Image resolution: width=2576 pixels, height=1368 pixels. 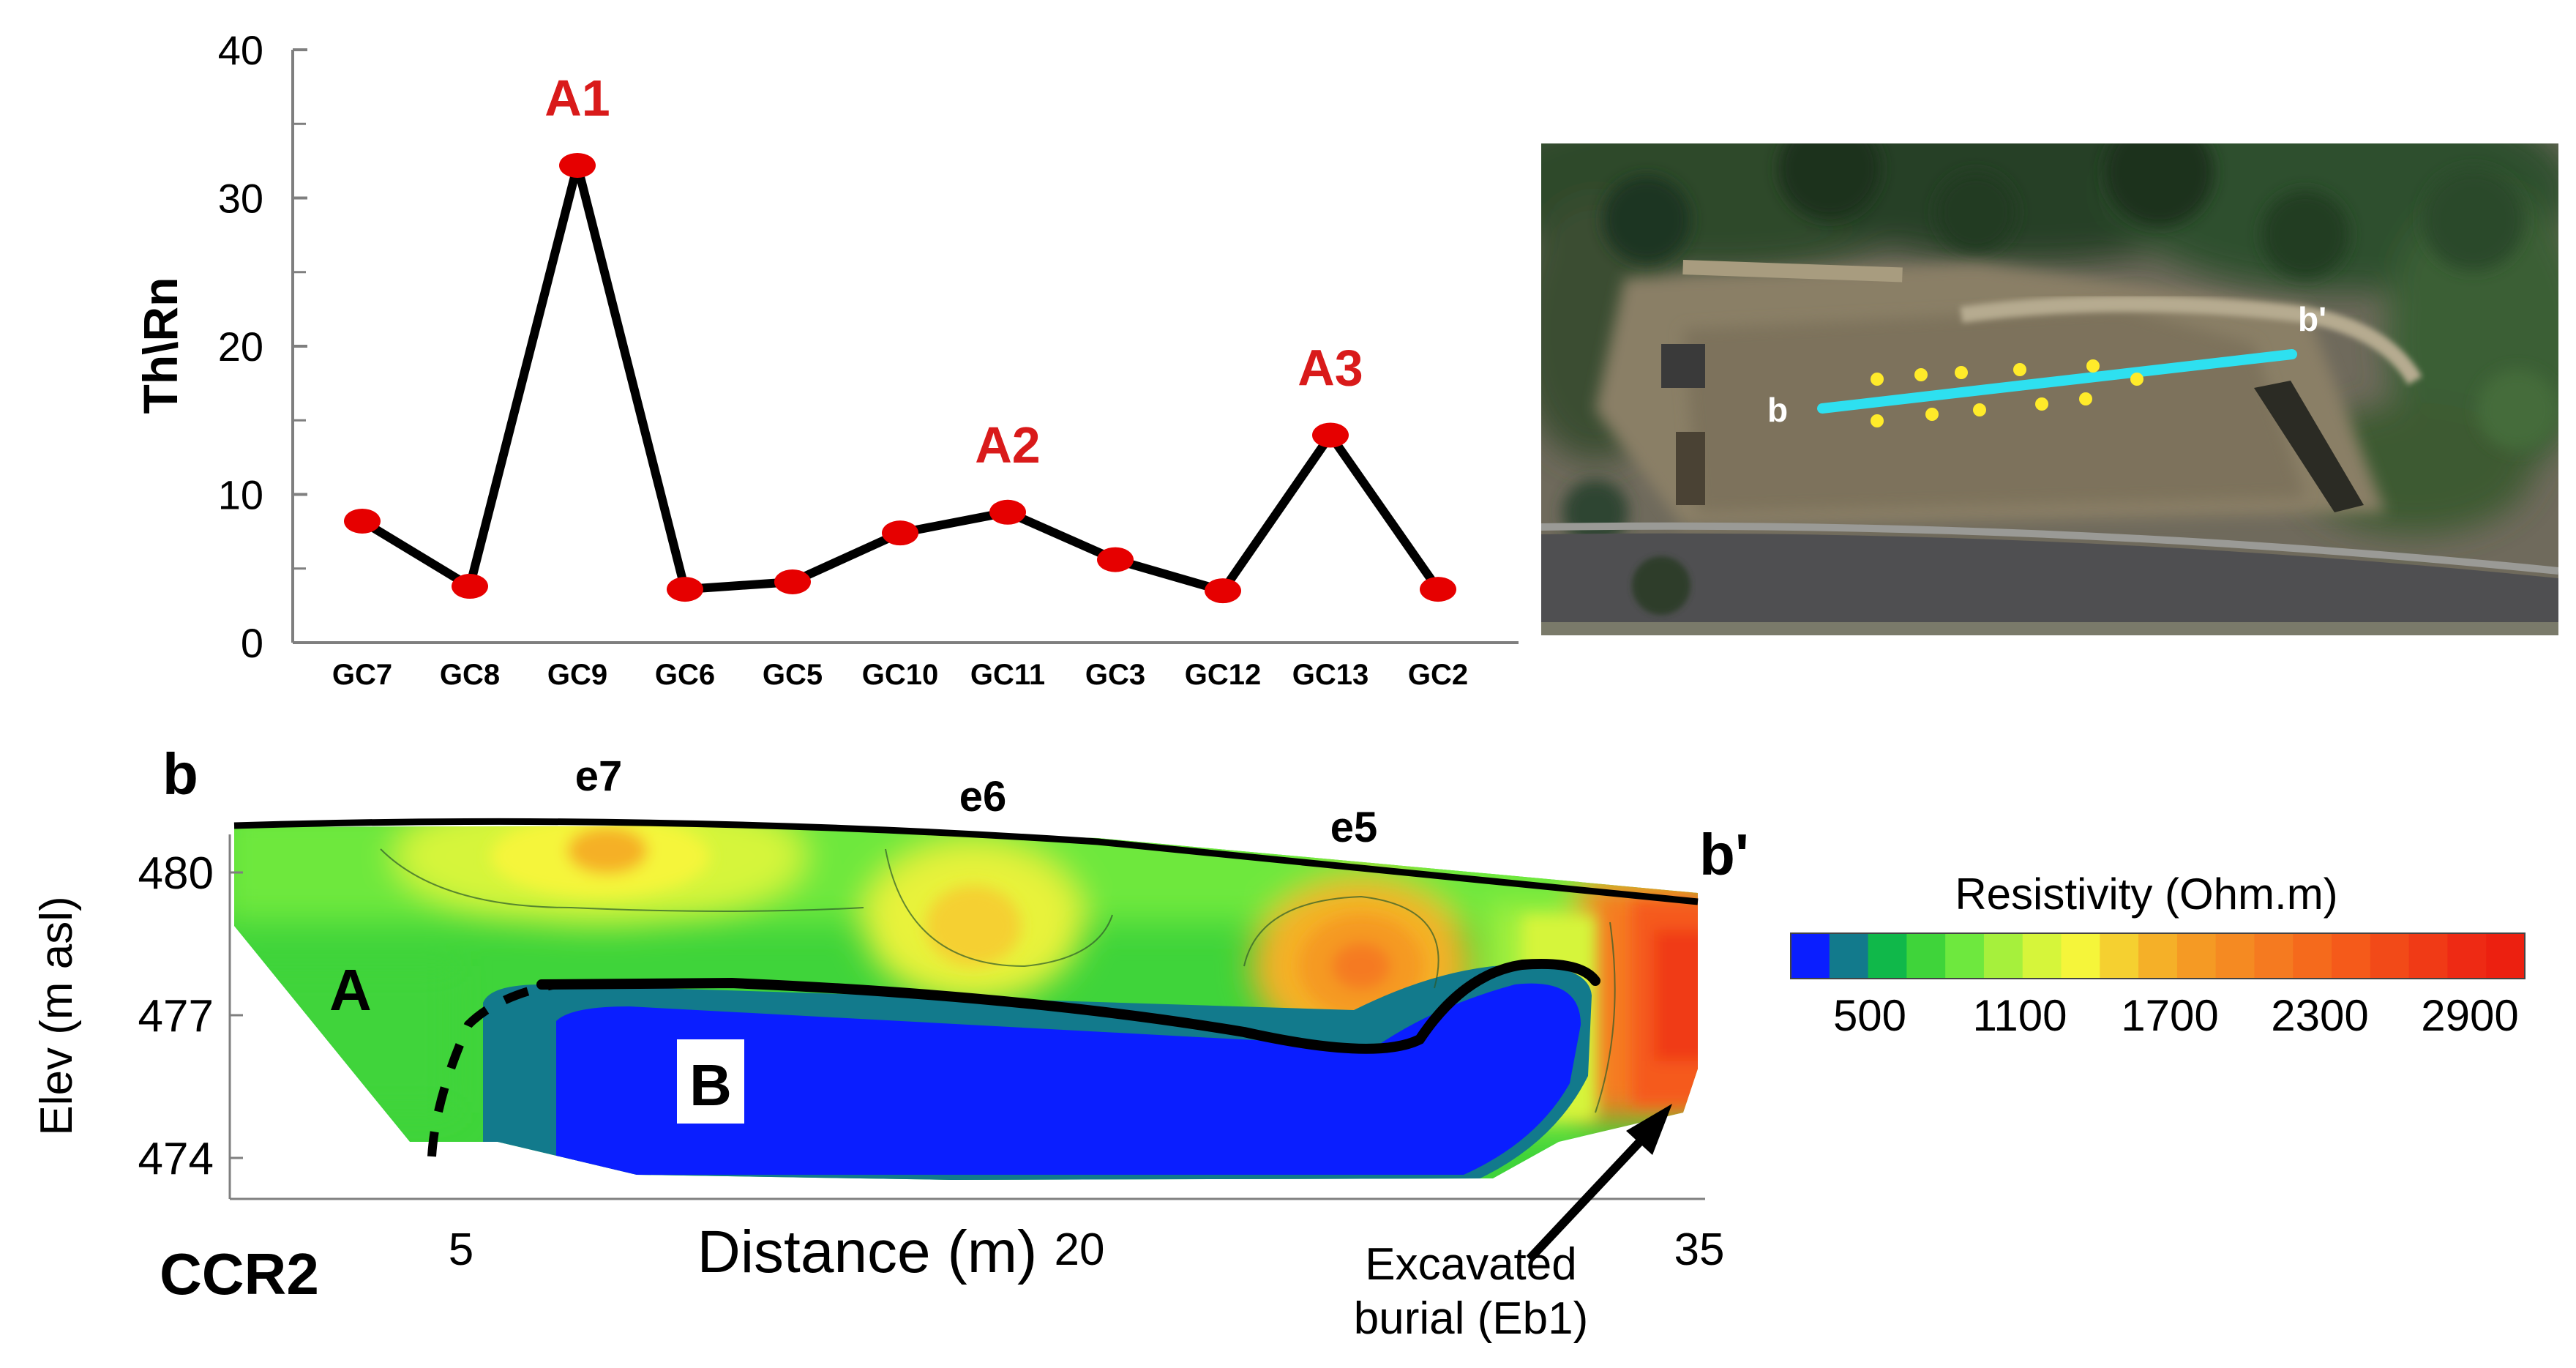 What do you see at coordinates (1007, 445) in the screenshot?
I see `peak-annotation: A2` at bounding box center [1007, 445].